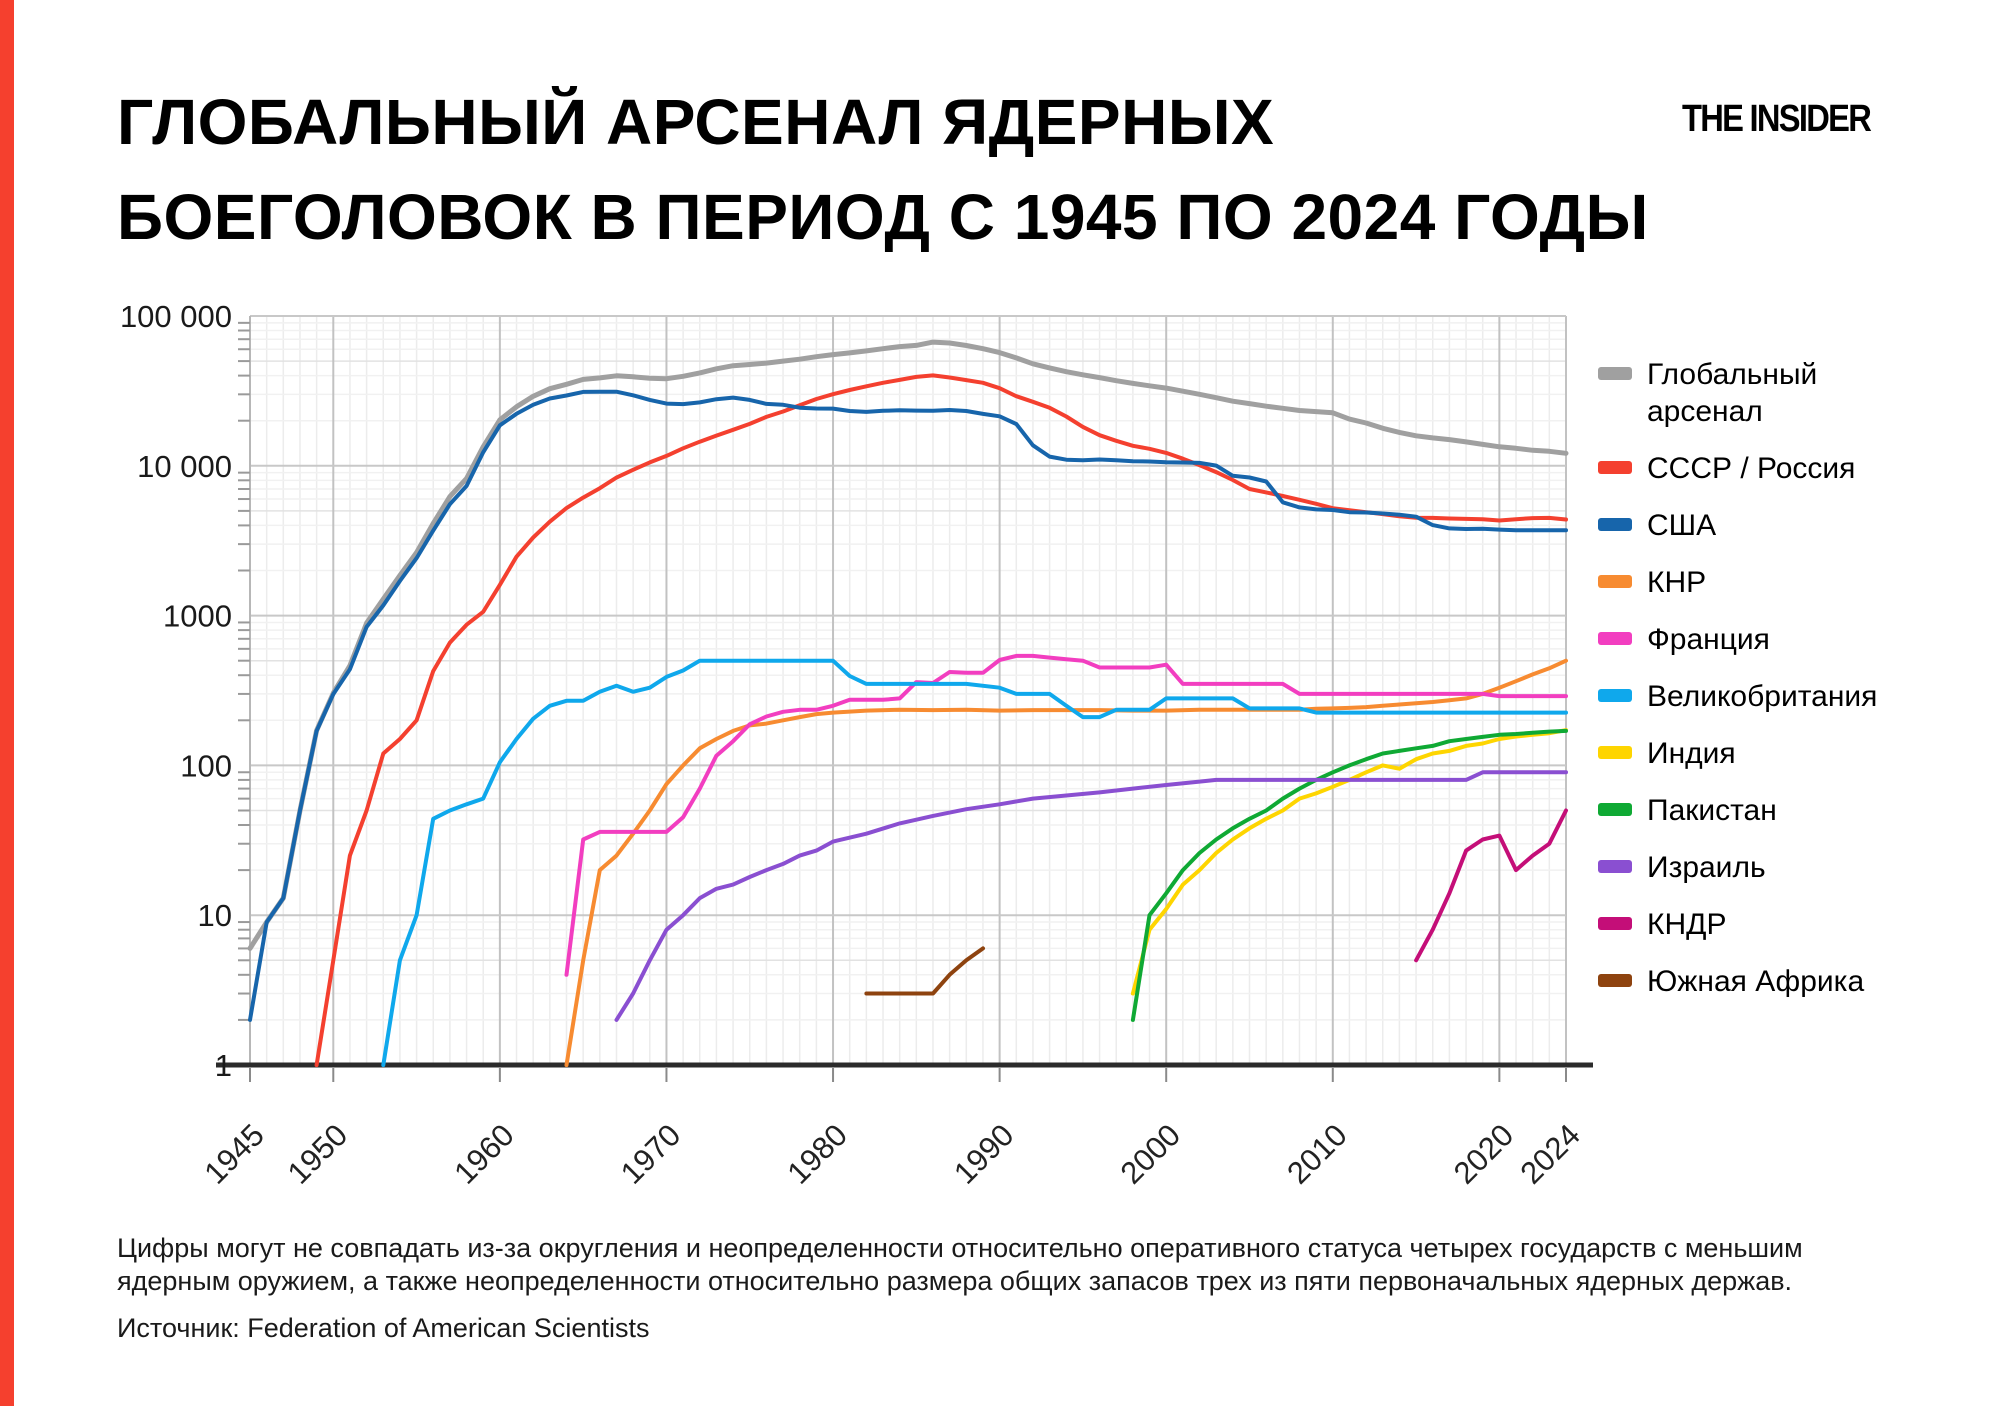 The image size is (2000, 1406). I want to click on series-line-france, so click(1066, 815).